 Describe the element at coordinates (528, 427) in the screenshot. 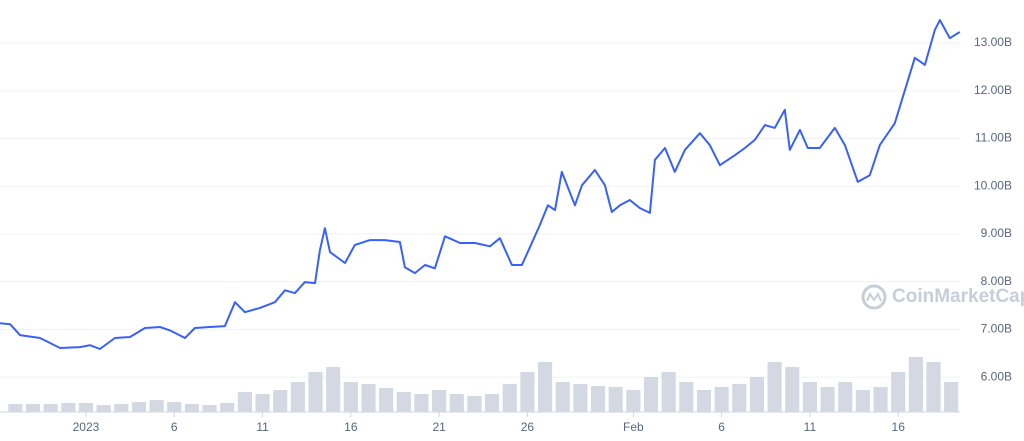

I see `x-tick-label: 26` at that location.